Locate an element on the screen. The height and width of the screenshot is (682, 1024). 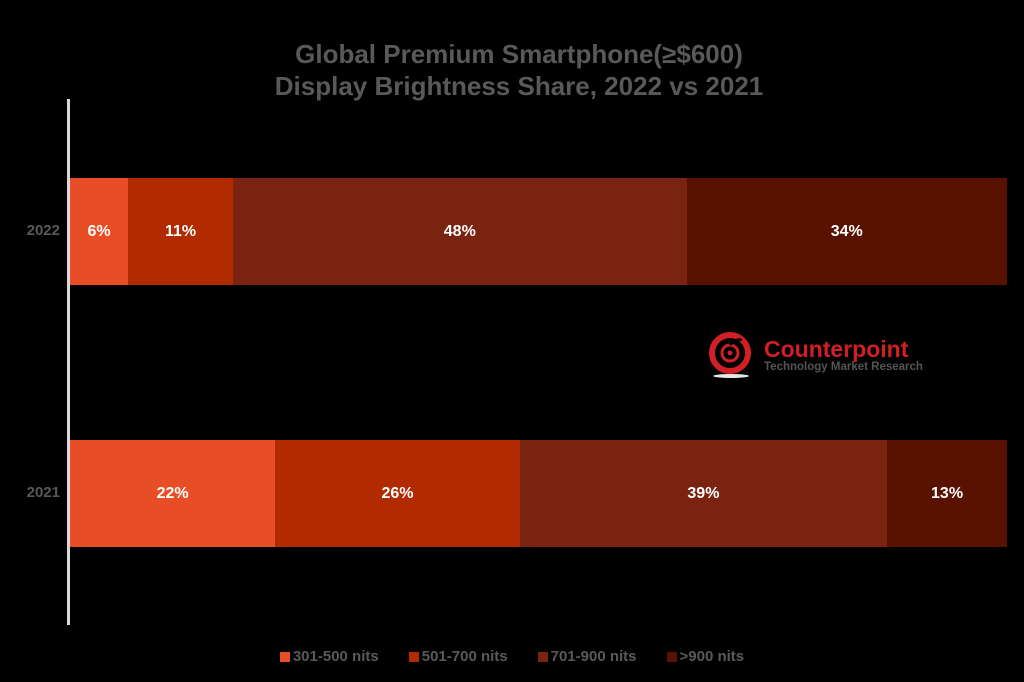
bar-segment-2022-701-900: 48% is located at coordinates (460, 231).